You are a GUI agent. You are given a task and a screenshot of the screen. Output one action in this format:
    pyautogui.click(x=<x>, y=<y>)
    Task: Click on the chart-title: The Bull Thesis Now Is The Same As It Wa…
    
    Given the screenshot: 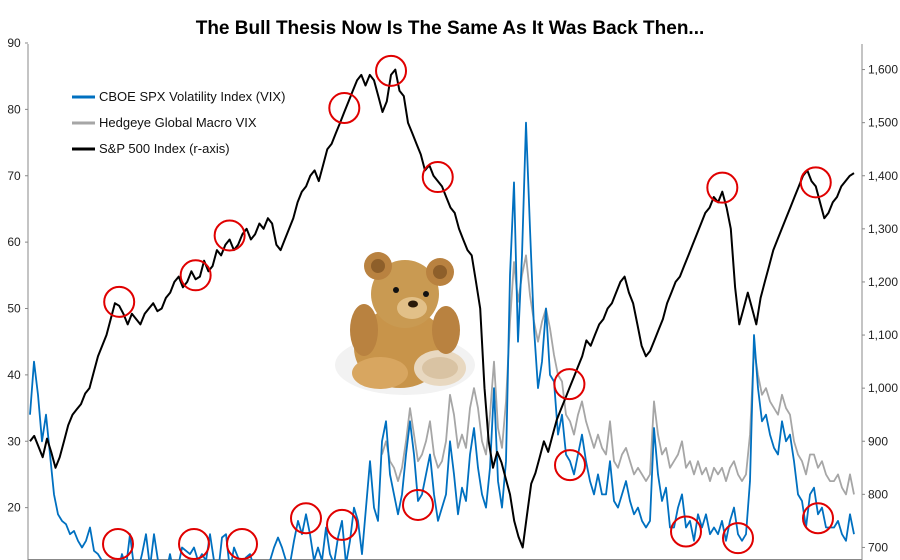 What is the action you would take?
    pyautogui.click(x=450, y=28)
    